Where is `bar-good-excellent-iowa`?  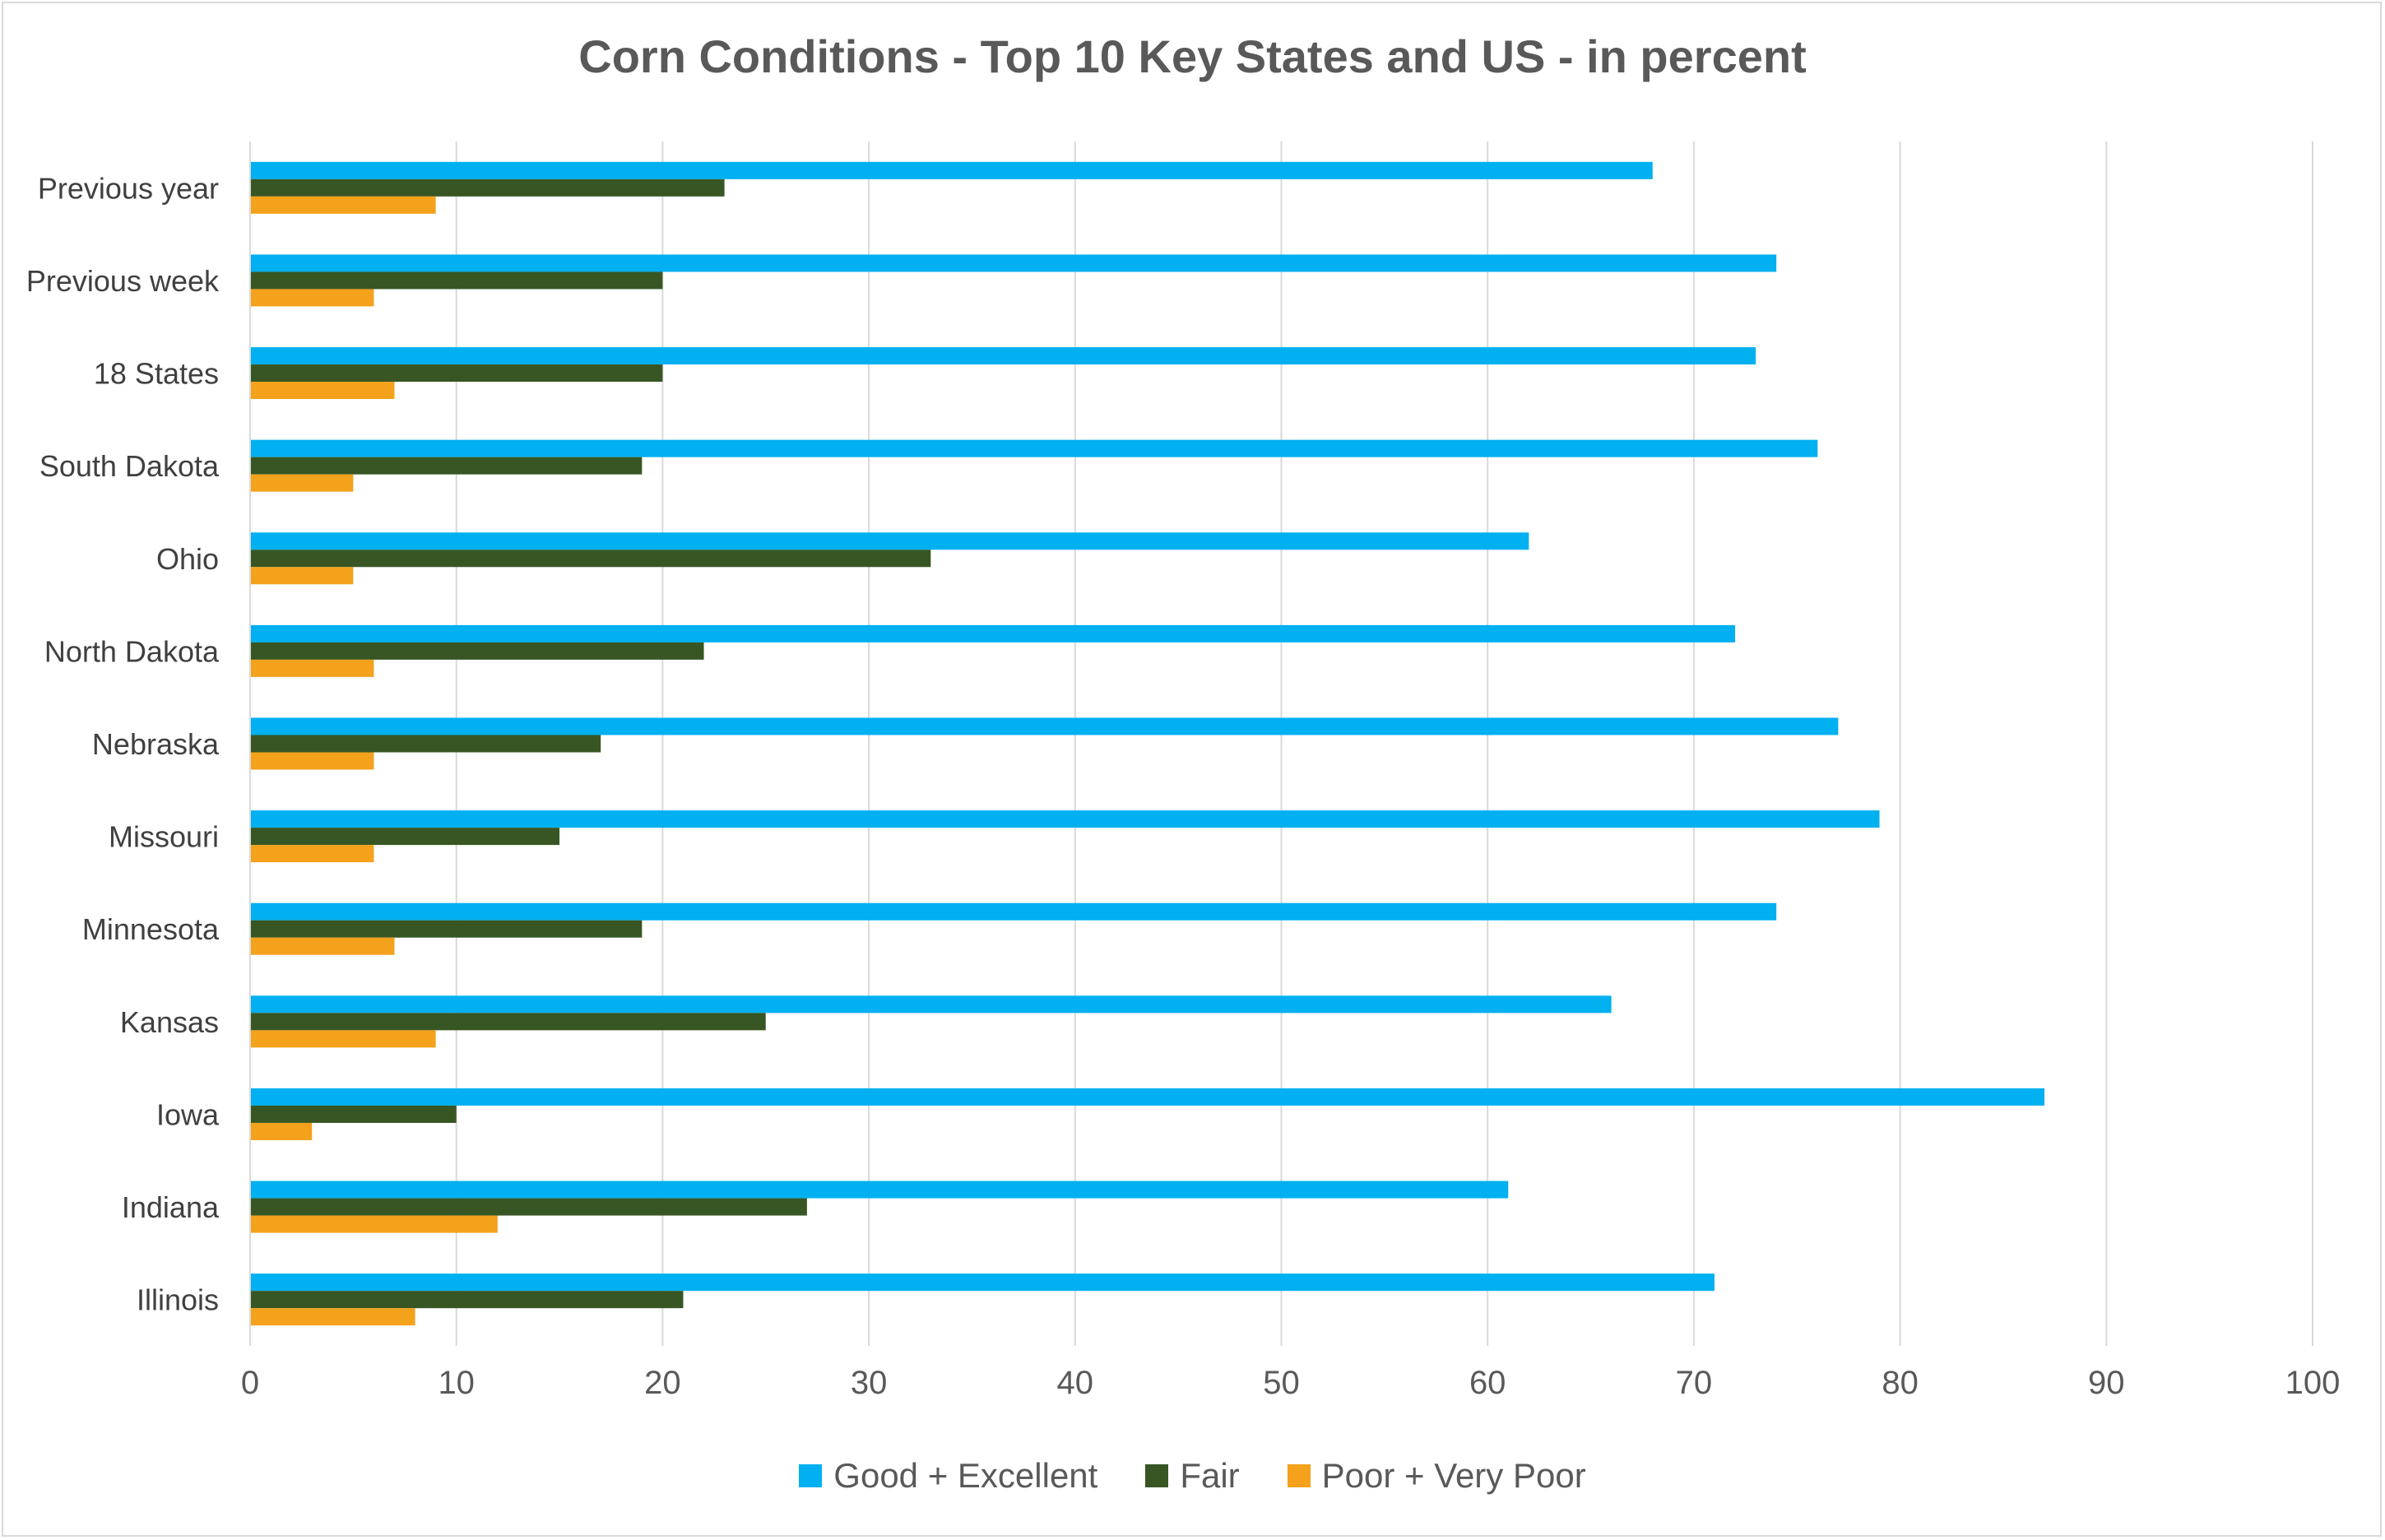 bar-good-excellent-iowa is located at coordinates (1147, 1097).